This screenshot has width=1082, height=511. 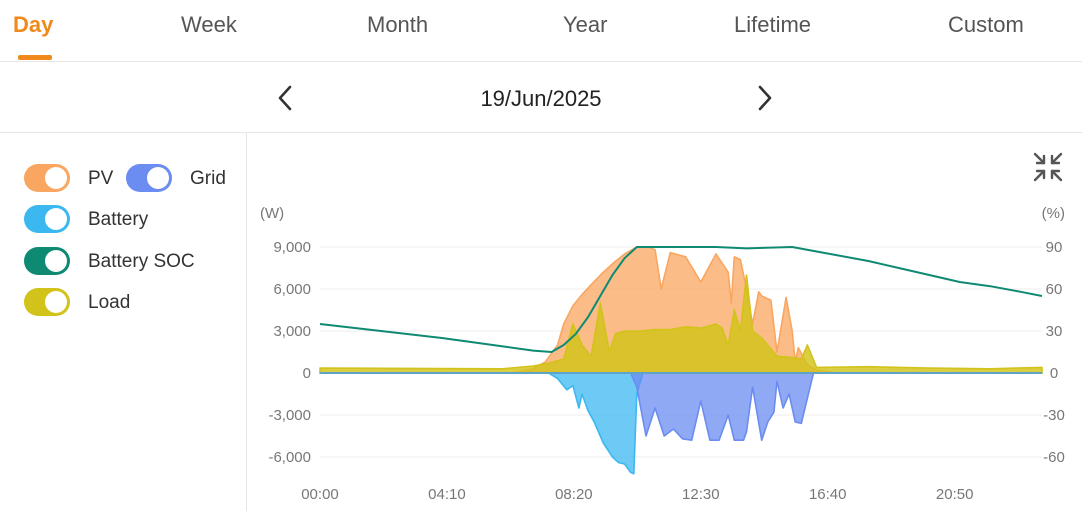 What do you see at coordinates (764, 98) in the screenshot?
I see `chevron-right-icon` at bounding box center [764, 98].